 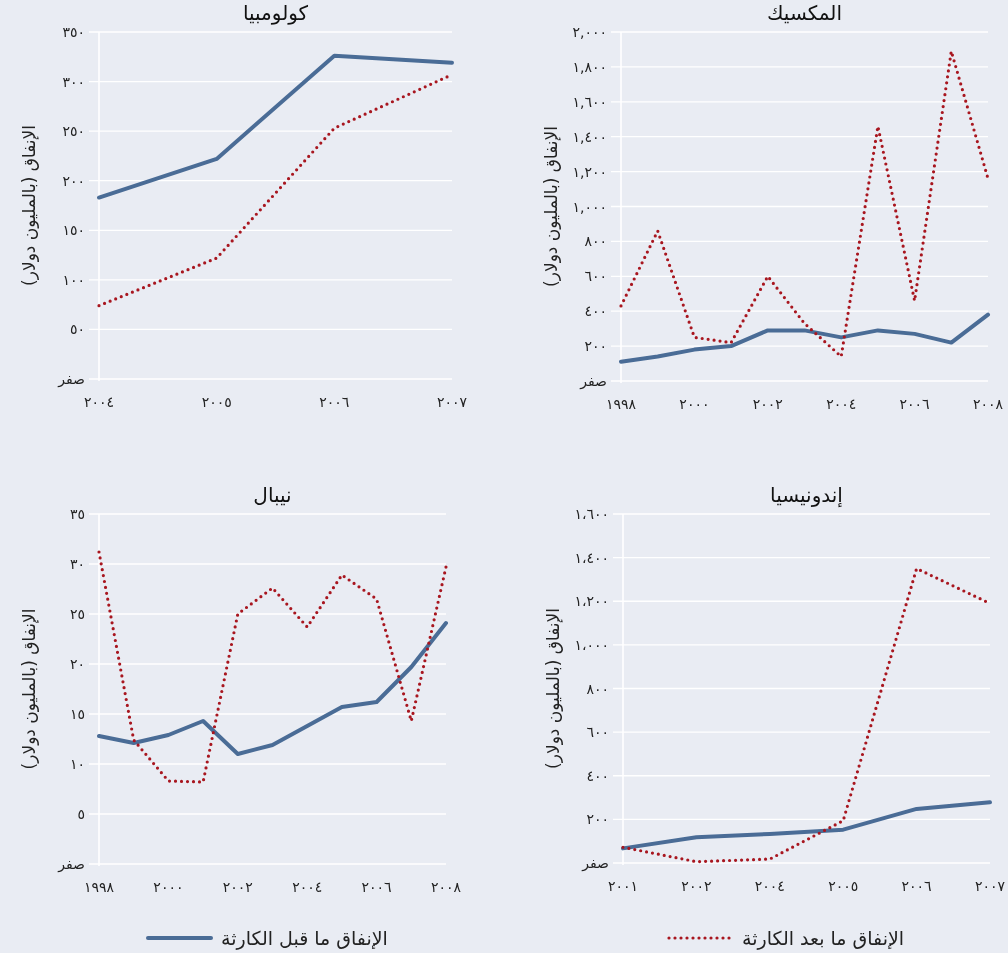 What do you see at coordinates (77, 614) in the screenshot?
I see `y-tick-label: ٢٥` at bounding box center [77, 614].